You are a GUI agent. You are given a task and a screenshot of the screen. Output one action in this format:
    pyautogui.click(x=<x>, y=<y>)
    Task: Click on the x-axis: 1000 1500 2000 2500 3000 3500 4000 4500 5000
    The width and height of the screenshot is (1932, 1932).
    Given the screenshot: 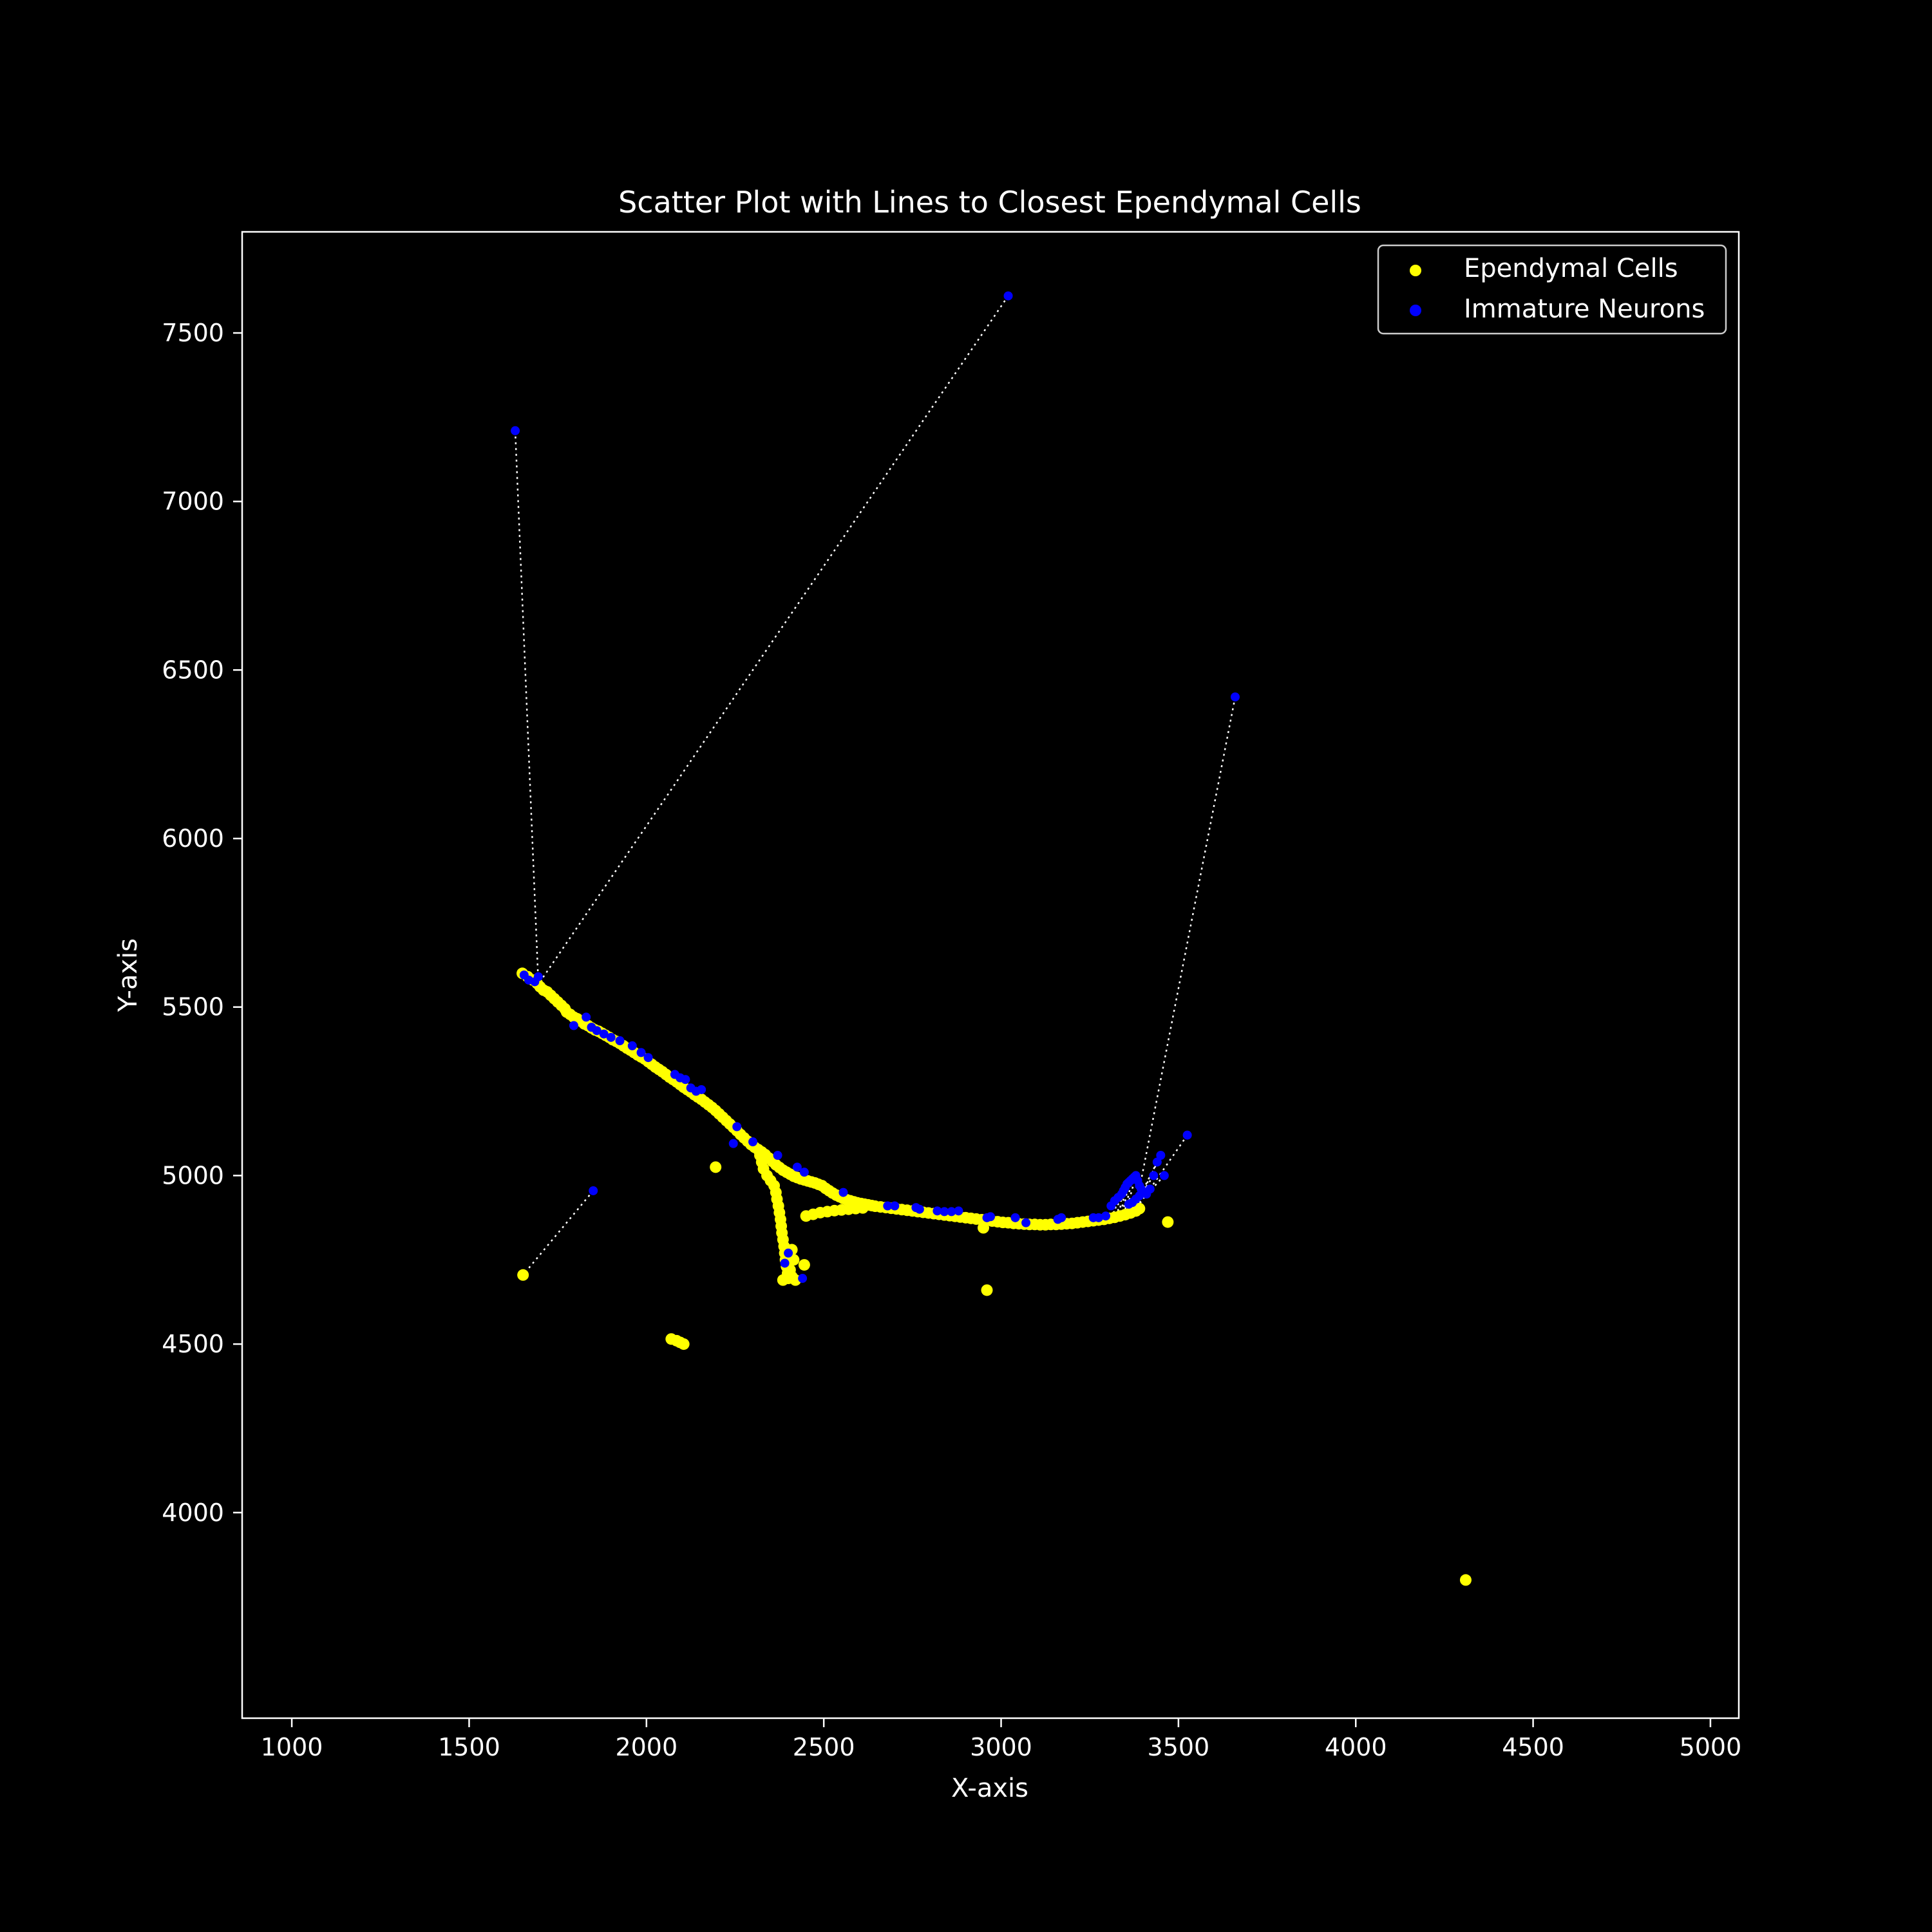 What is the action you would take?
    pyautogui.click(x=1002, y=1739)
    